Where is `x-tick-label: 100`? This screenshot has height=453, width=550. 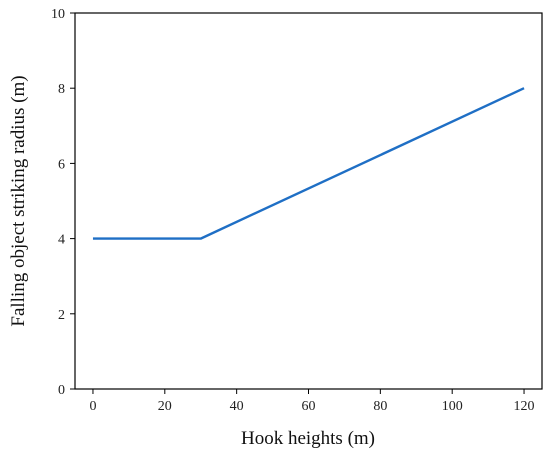
x-tick-label: 100 is located at coordinates (452, 406).